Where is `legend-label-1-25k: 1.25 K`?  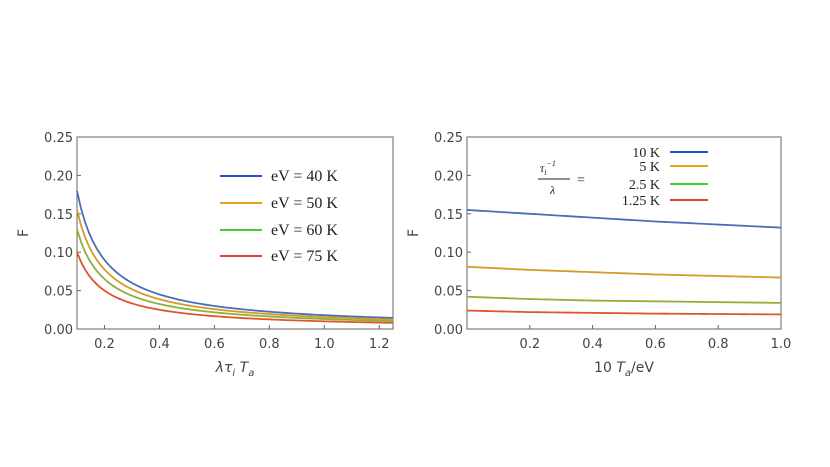 legend-label-1-25k: 1.25 K is located at coordinates (641, 201).